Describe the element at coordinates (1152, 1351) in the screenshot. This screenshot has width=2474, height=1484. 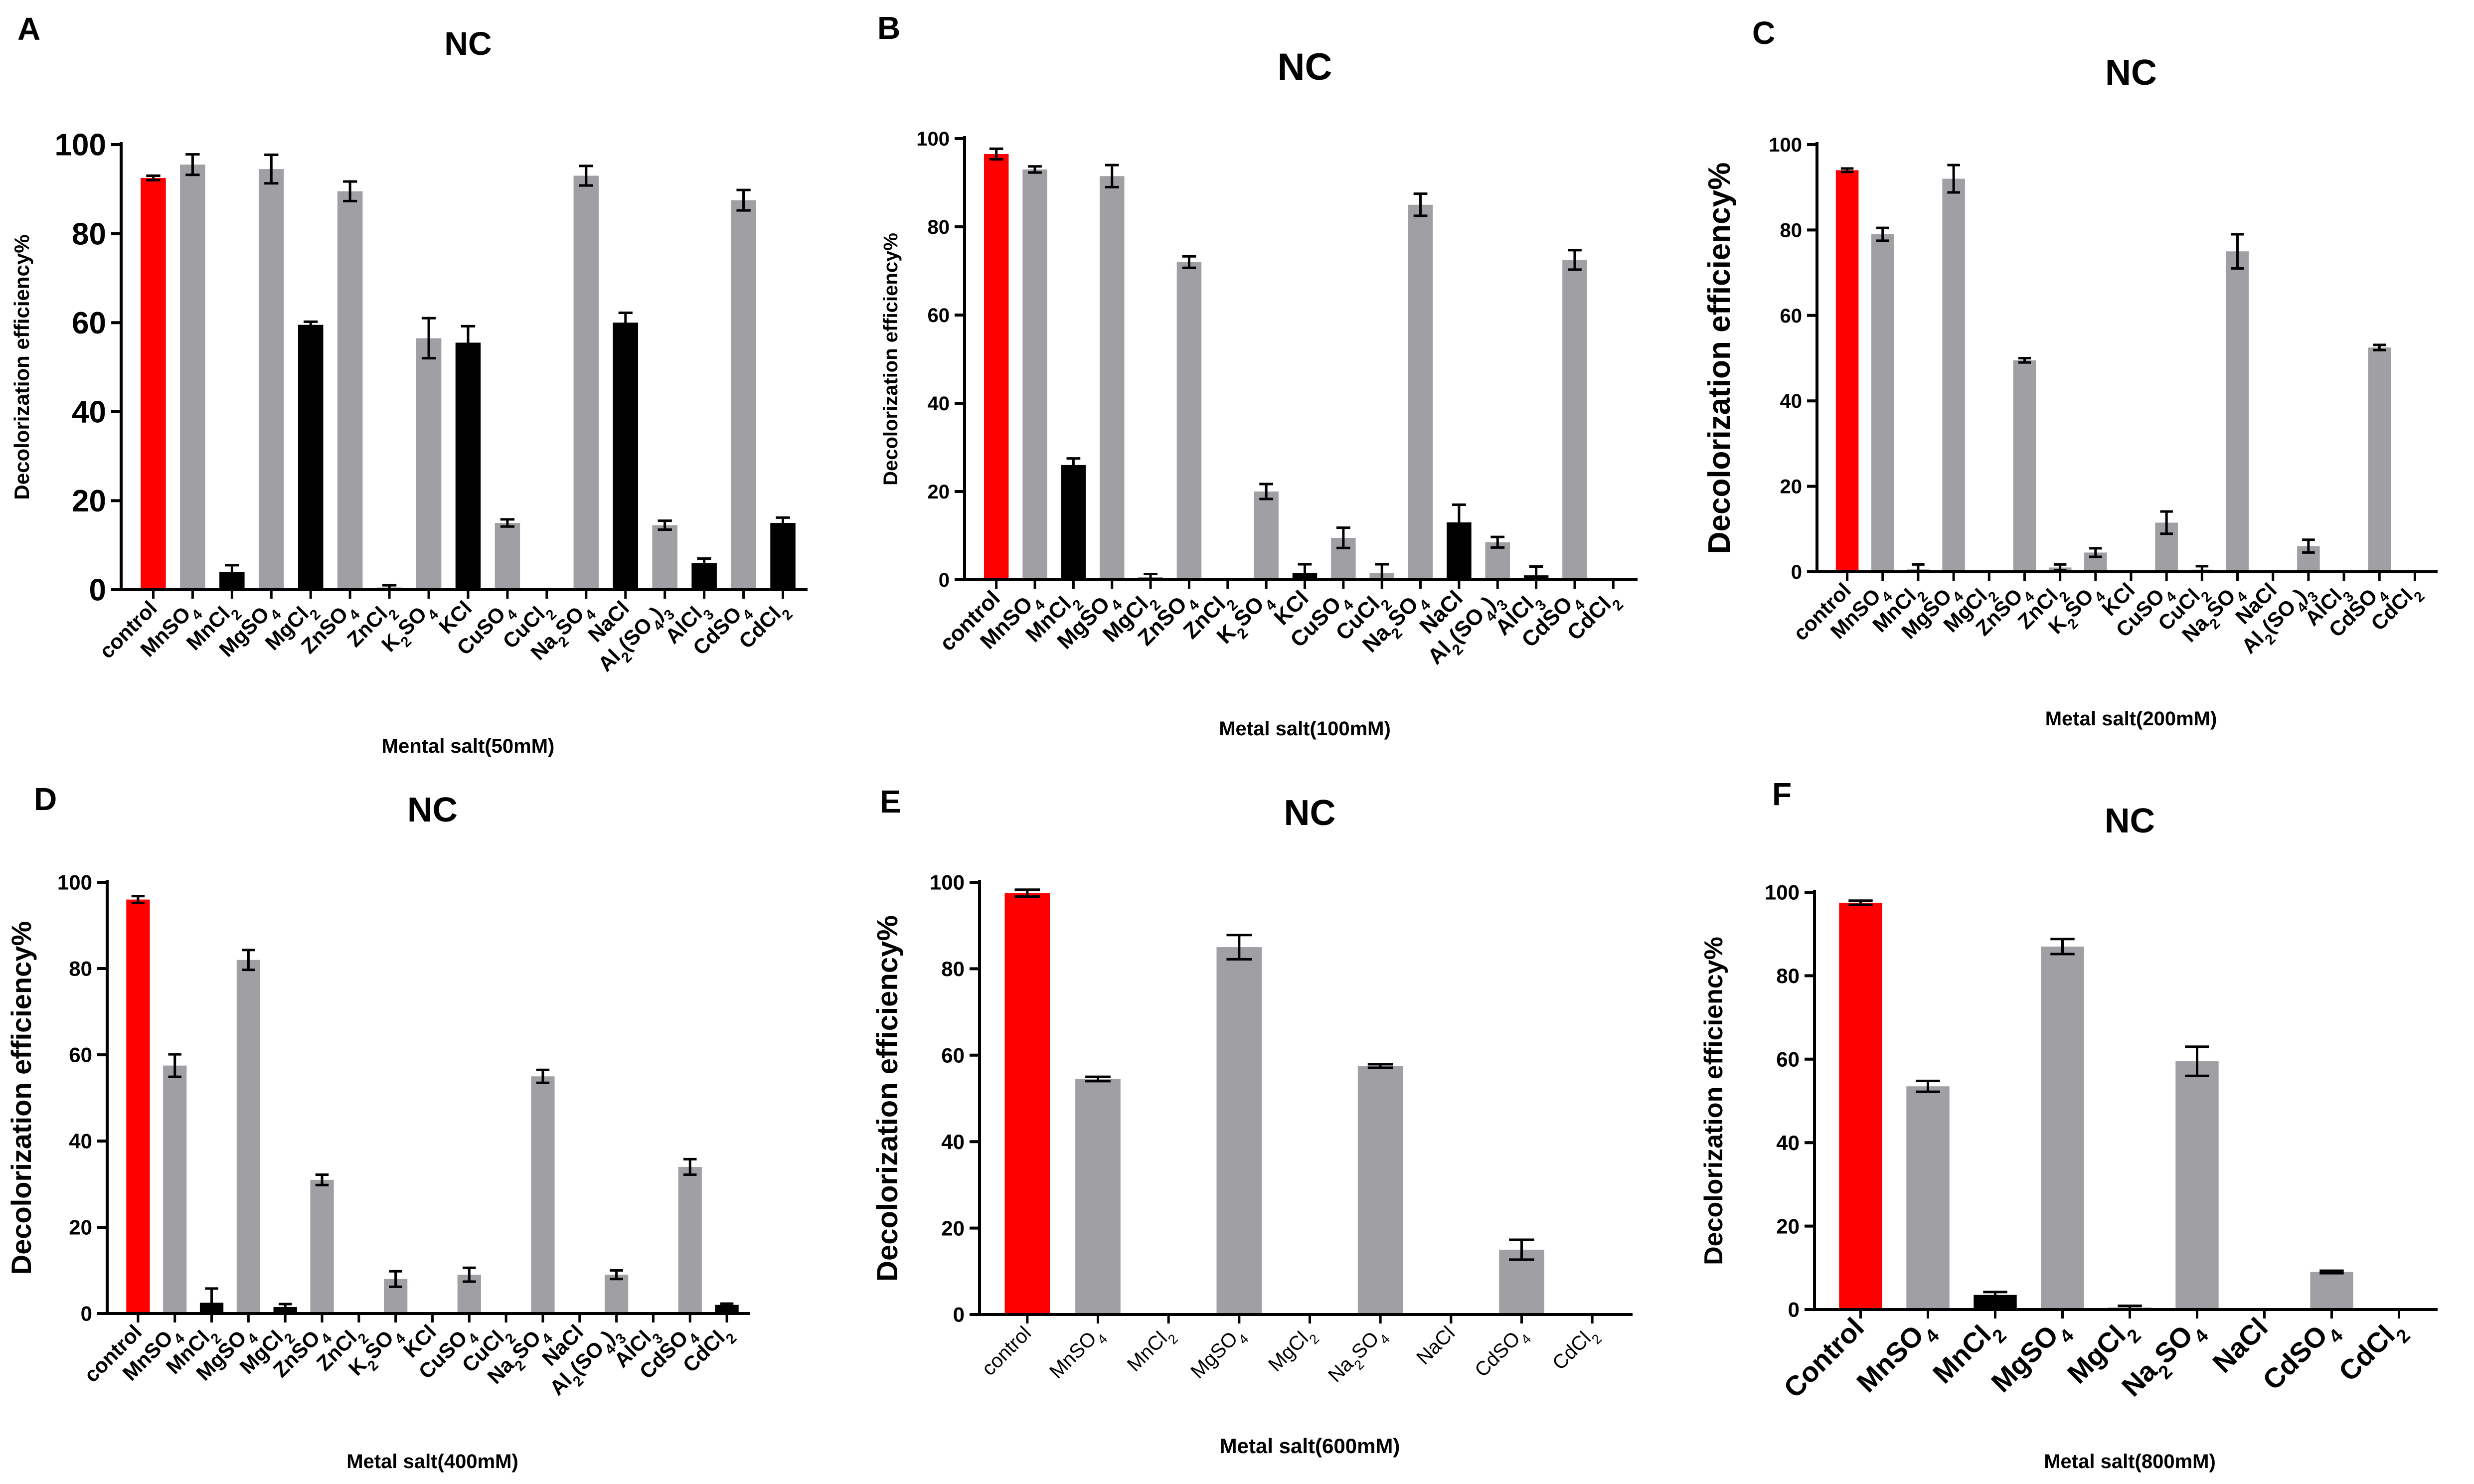
I see `x-tick-label: MnCl2` at that location.